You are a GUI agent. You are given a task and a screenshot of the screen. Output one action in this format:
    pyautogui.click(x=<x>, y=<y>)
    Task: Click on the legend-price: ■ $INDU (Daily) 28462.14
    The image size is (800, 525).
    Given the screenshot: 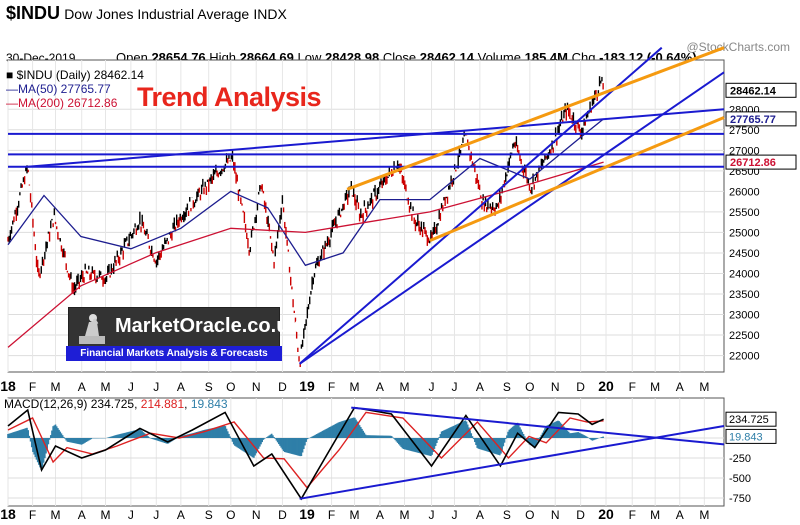 What is the action you would take?
    pyautogui.click(x=75, y=75)
    